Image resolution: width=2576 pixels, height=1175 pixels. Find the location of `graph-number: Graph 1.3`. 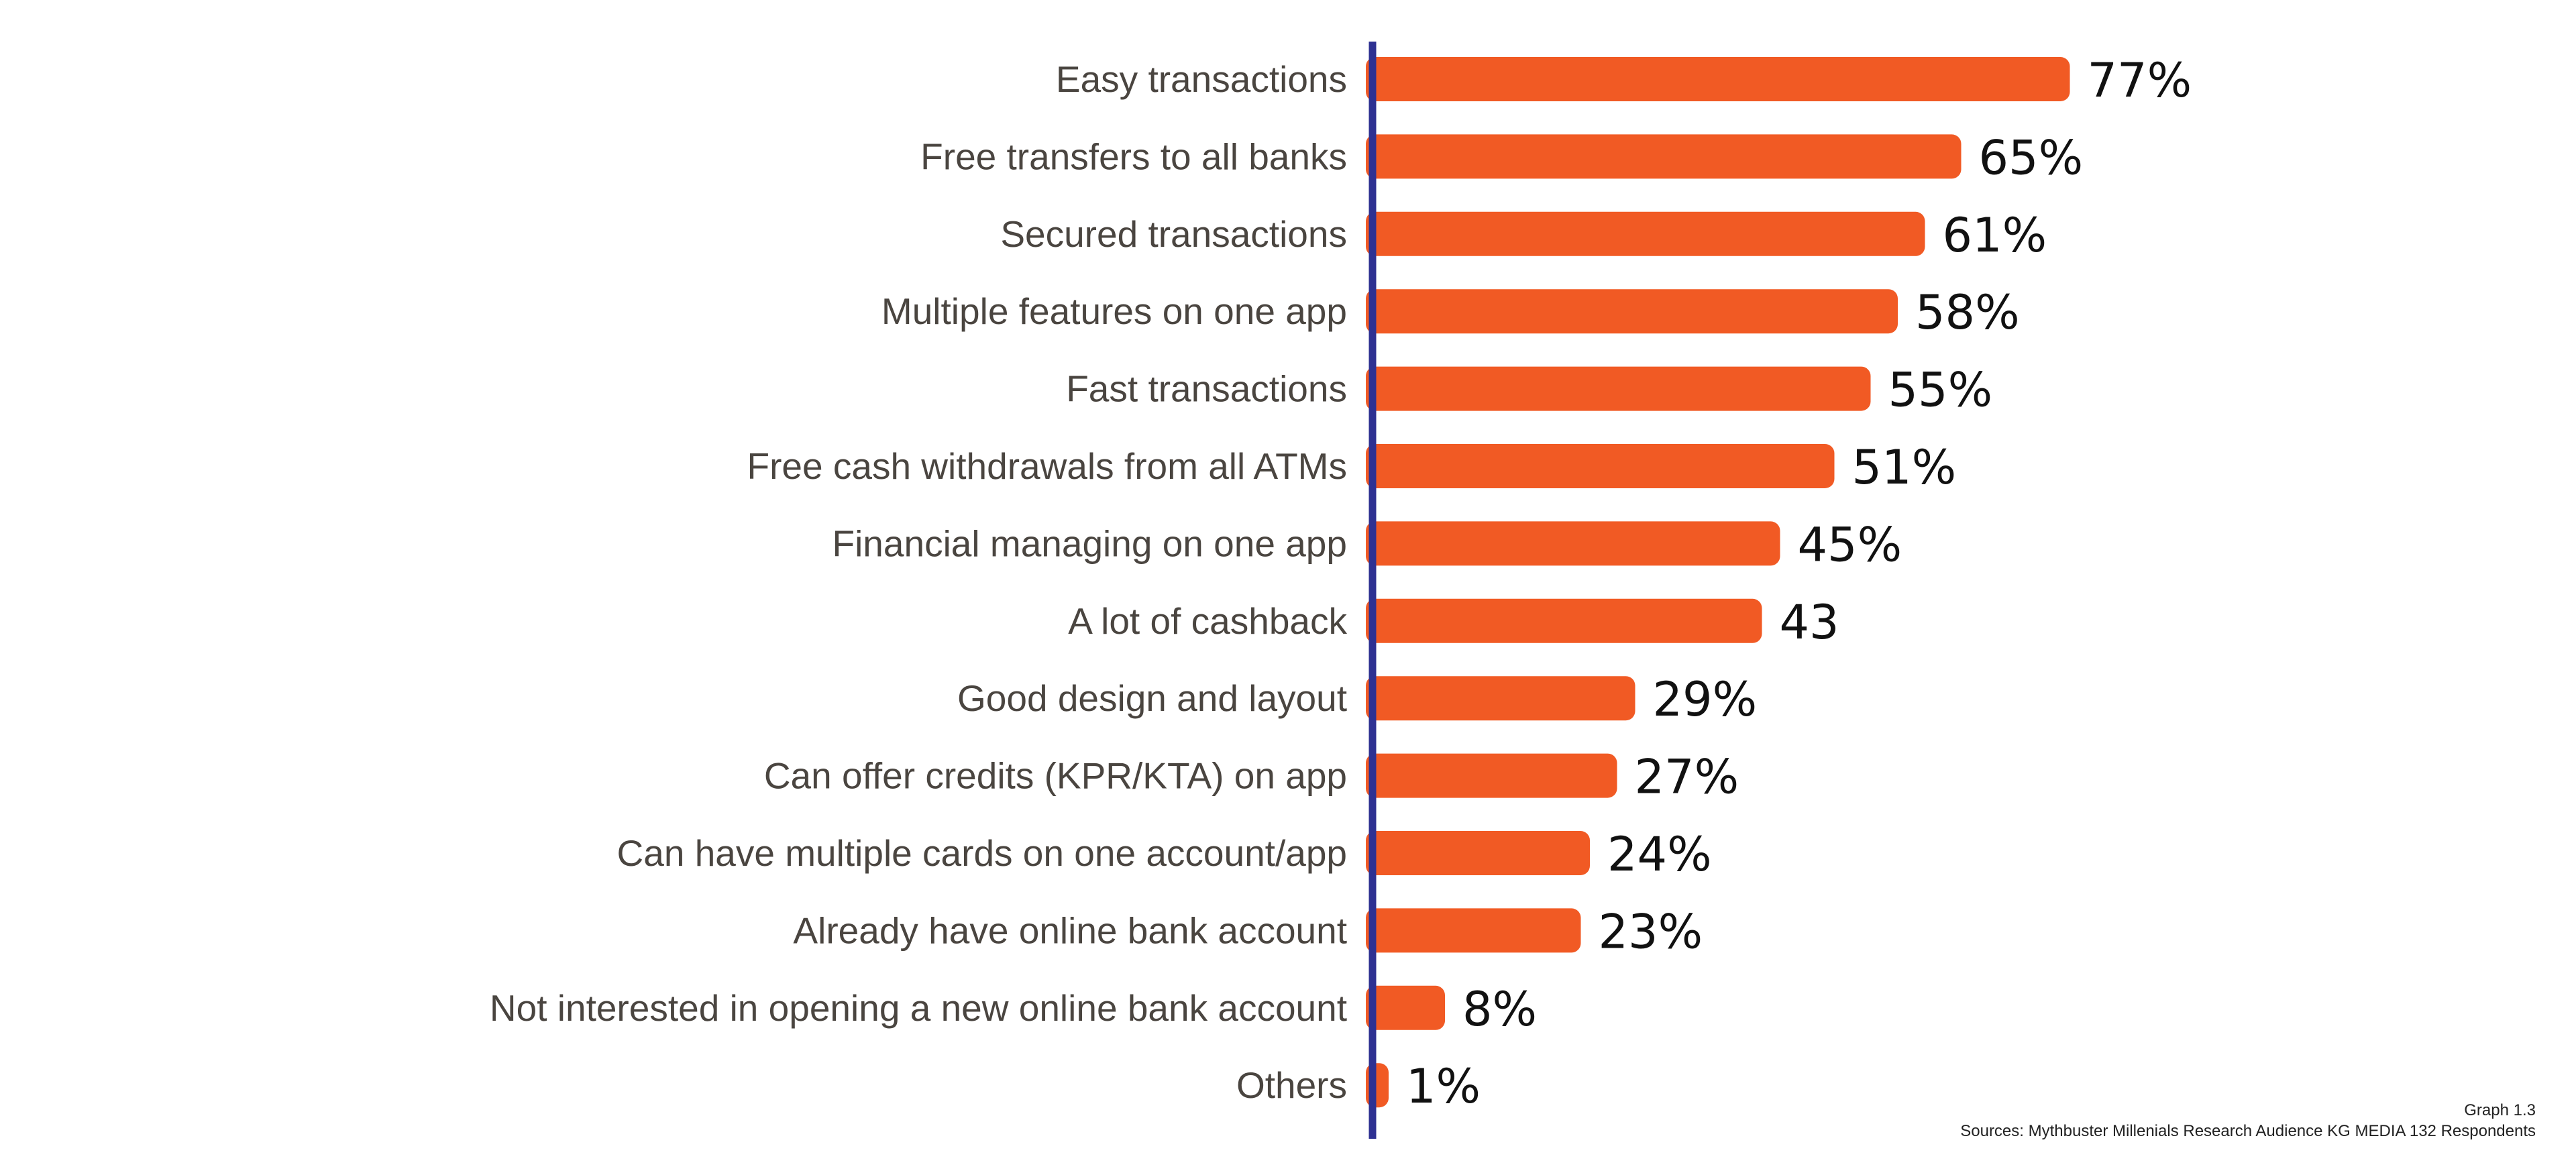

graph-number: Graph 1.3 is located at coordinates (2500, 1110).